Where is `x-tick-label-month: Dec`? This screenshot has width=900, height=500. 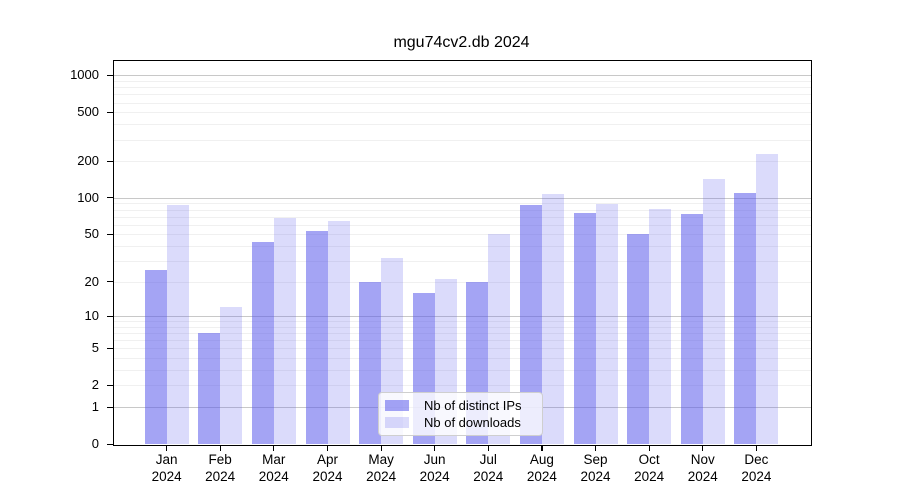
x-tick-label-month: Dec is located at coordinates (756, 459).